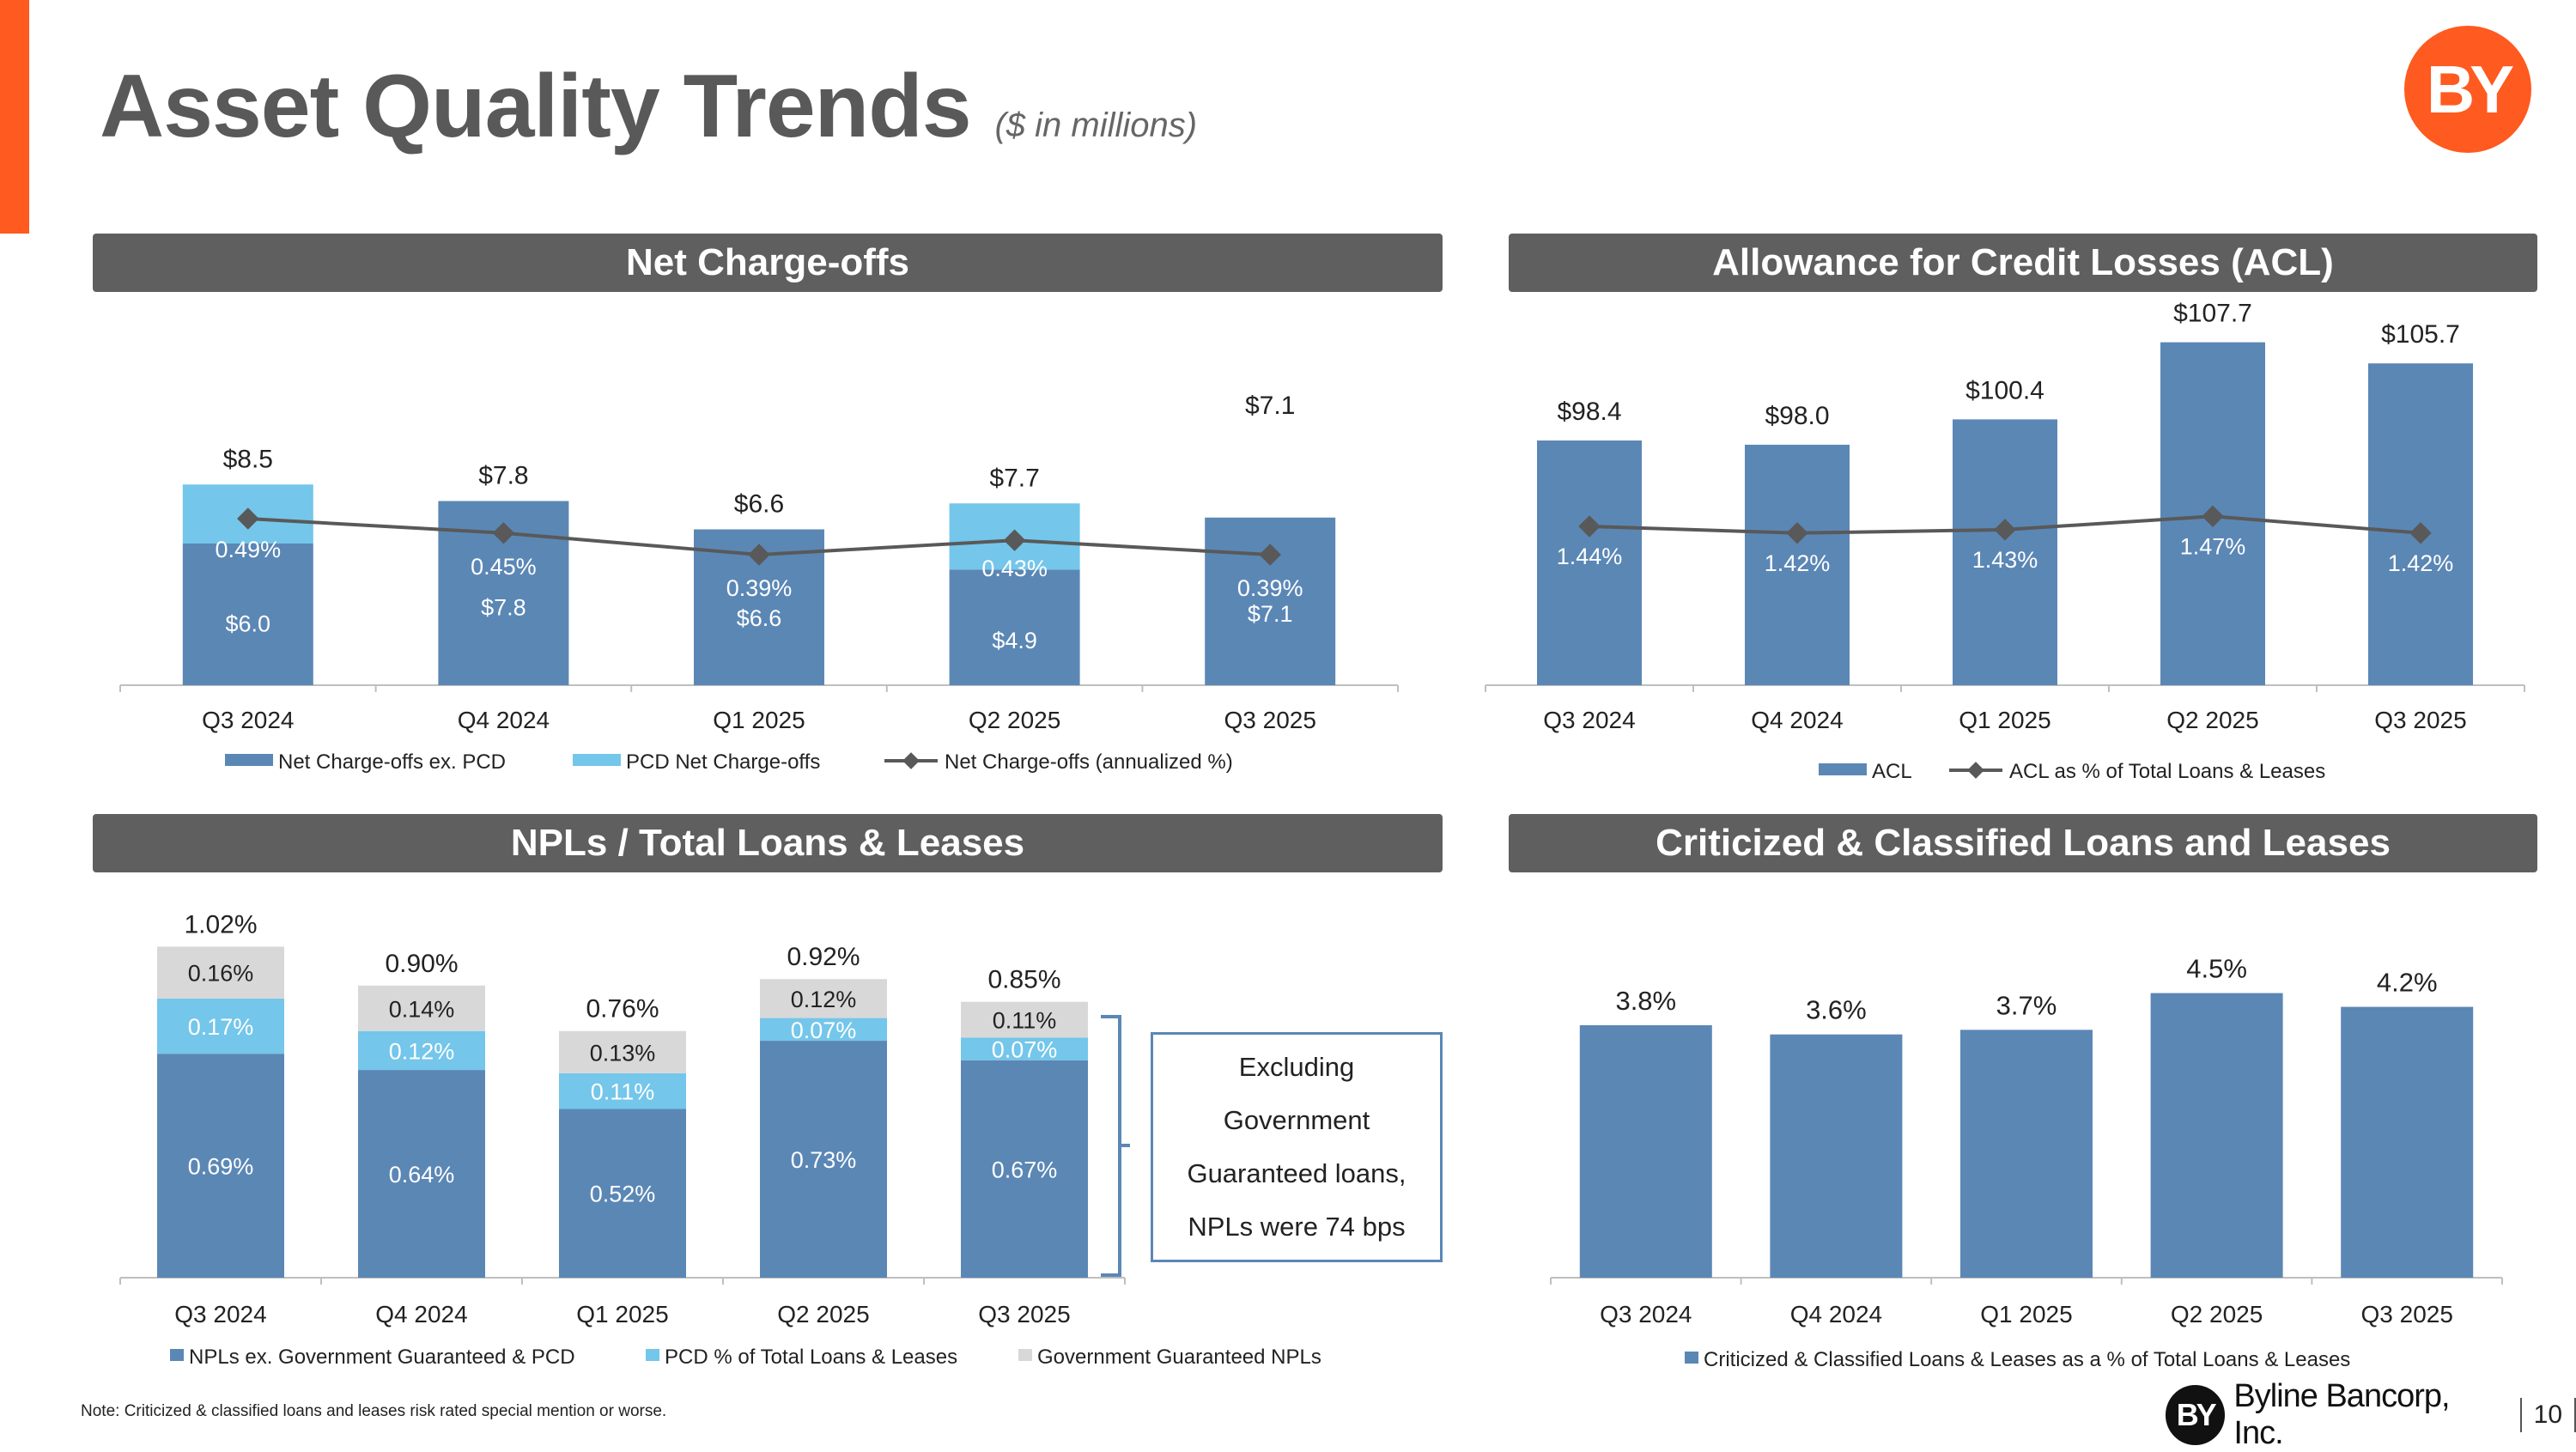 The image size is (2576, 1452). I want to click on data-label-segment: 0.17%, so click(221, 1027).